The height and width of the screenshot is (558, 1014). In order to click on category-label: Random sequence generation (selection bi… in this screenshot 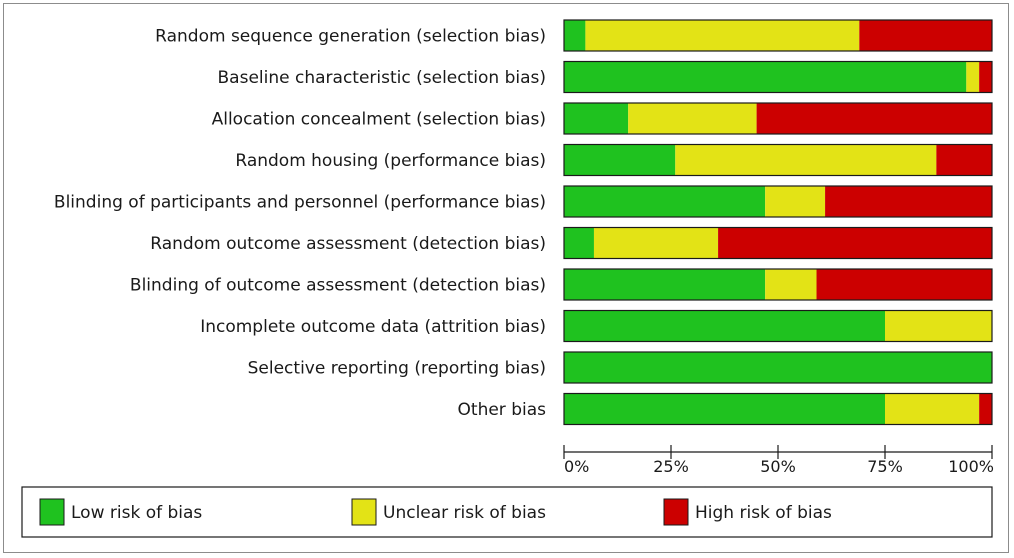, I will do `click(350, 37)`.